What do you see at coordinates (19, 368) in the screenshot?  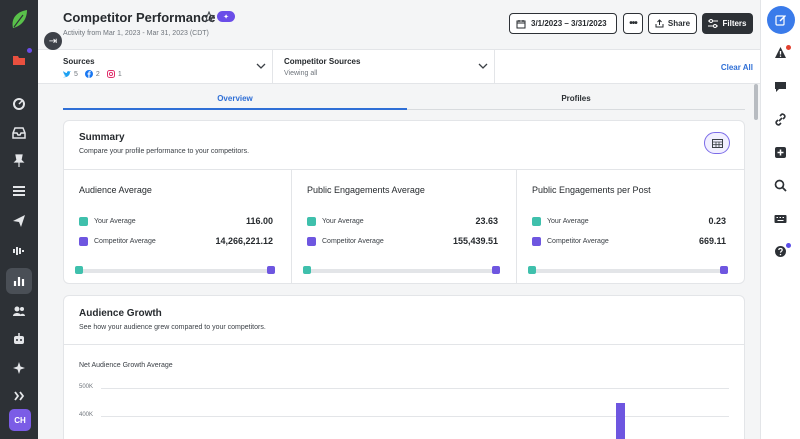 I see `star-sparkle-icon` at bounding box center [19, 368].